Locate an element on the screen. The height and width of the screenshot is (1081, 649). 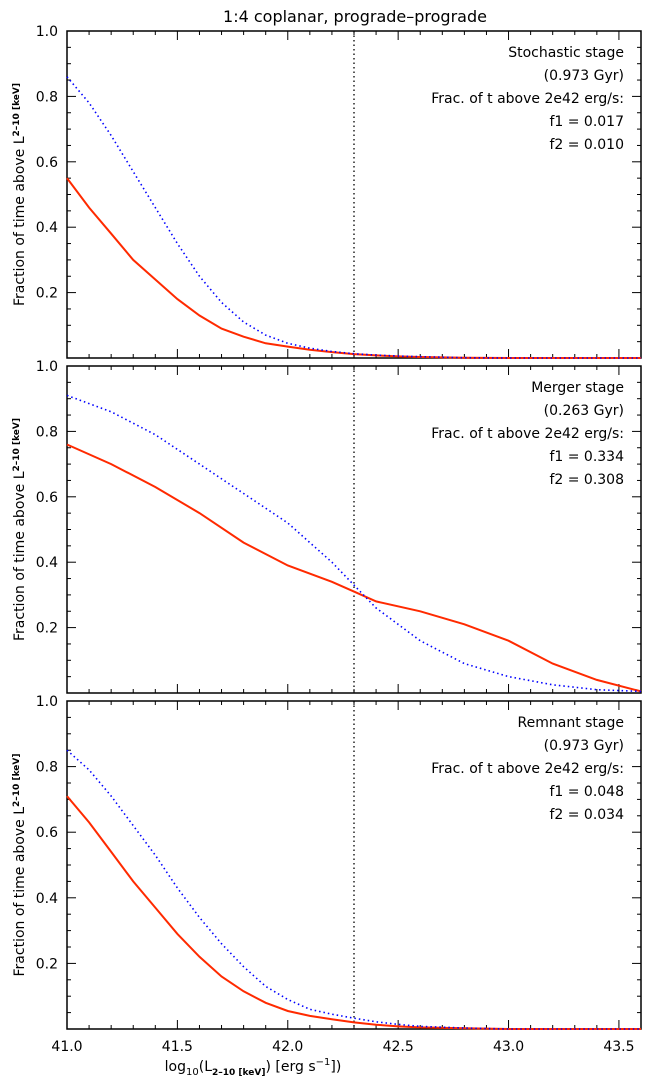
annotation-line: f2 = 0.308 is located at coordinates (586, 480).